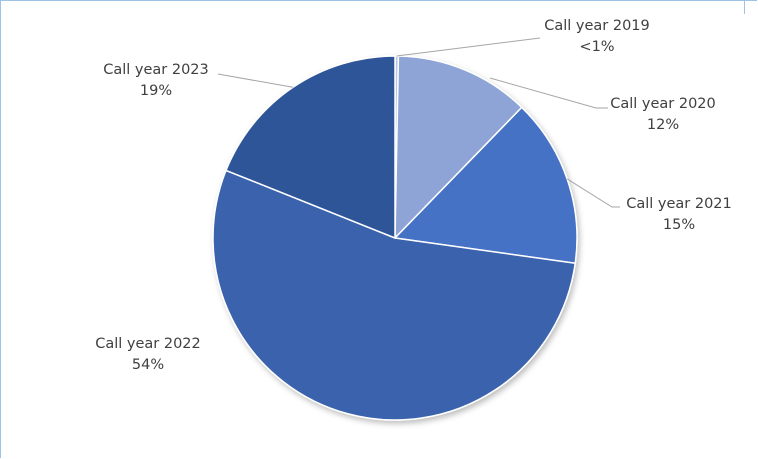 The image size is (758, 459). Describe the element at coordinates (596, 47) in the screenshot. I see `slice-percent-call-year-2019: <1%` at that location.